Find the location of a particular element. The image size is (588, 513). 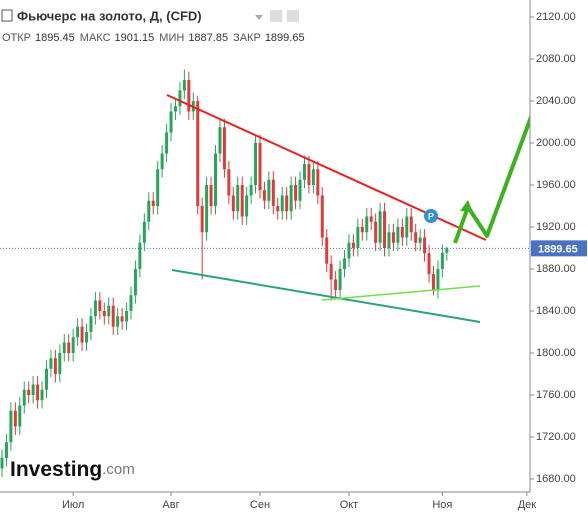

ohlc-value: 1887.85 is located at coordinates (208, 38).